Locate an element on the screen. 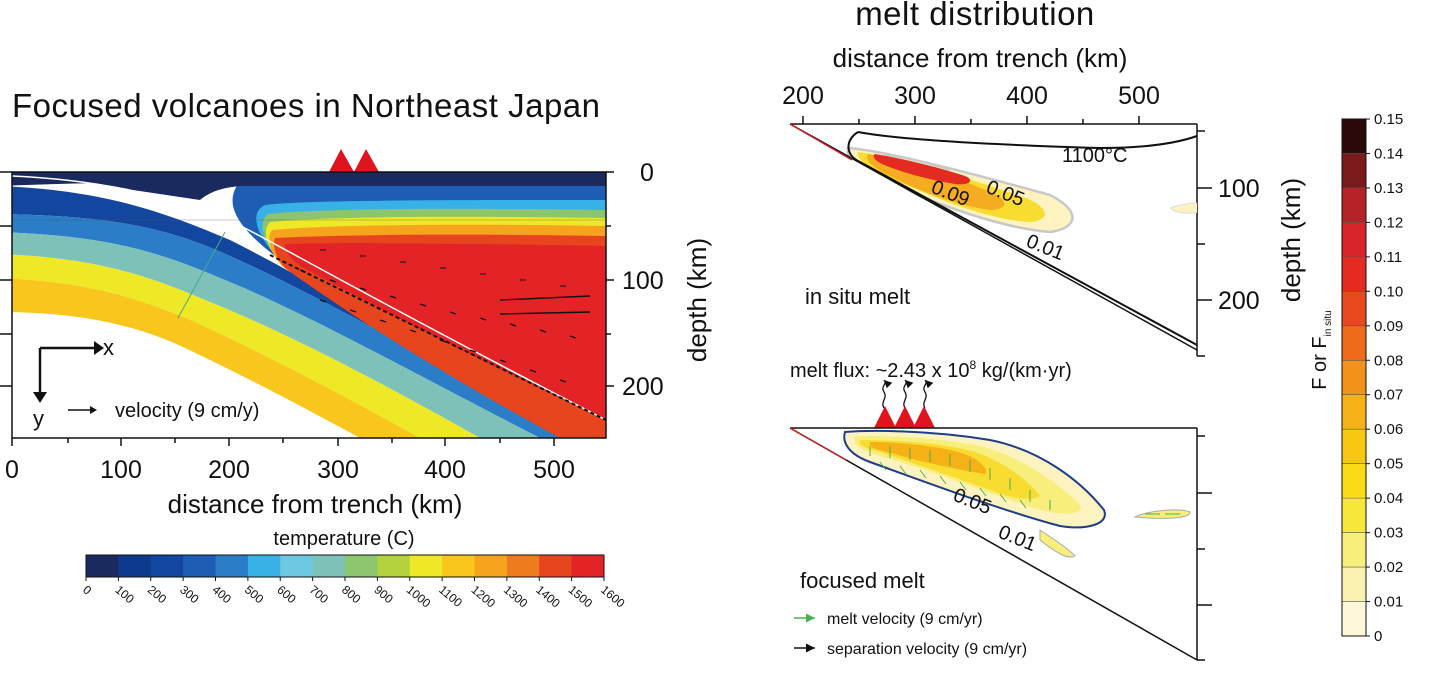 This screenshot has width=1429, height=694. colorbar-tick-label: 1100 is located at coordinates (450, 597).